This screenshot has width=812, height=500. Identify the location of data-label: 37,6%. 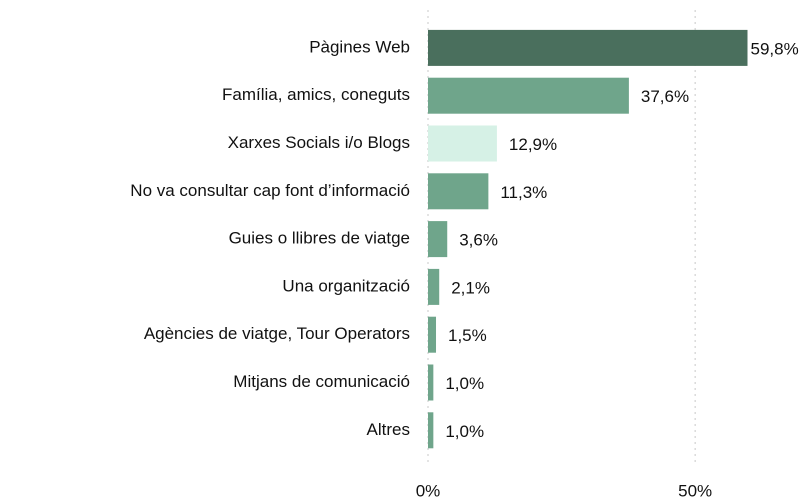
(665, 96).